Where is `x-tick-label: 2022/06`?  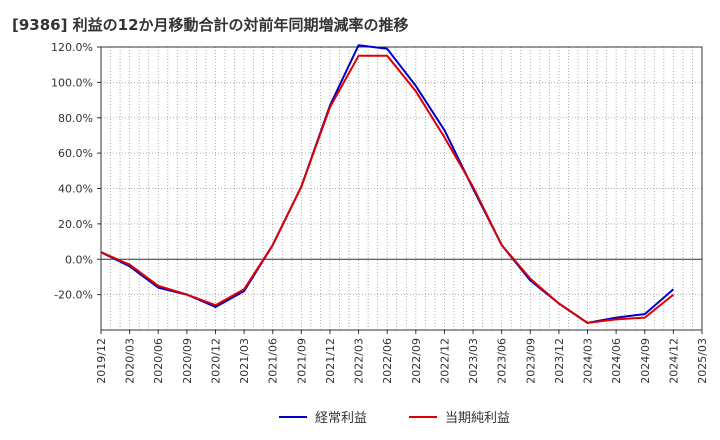 x-tick-label: 2022/06 is located at coordinates (387, 361).